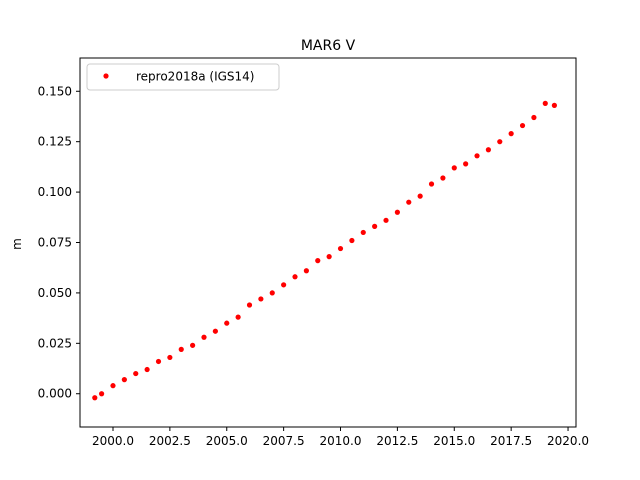  I want to click on x-tick-label: 2010.0, so click(341, 441).